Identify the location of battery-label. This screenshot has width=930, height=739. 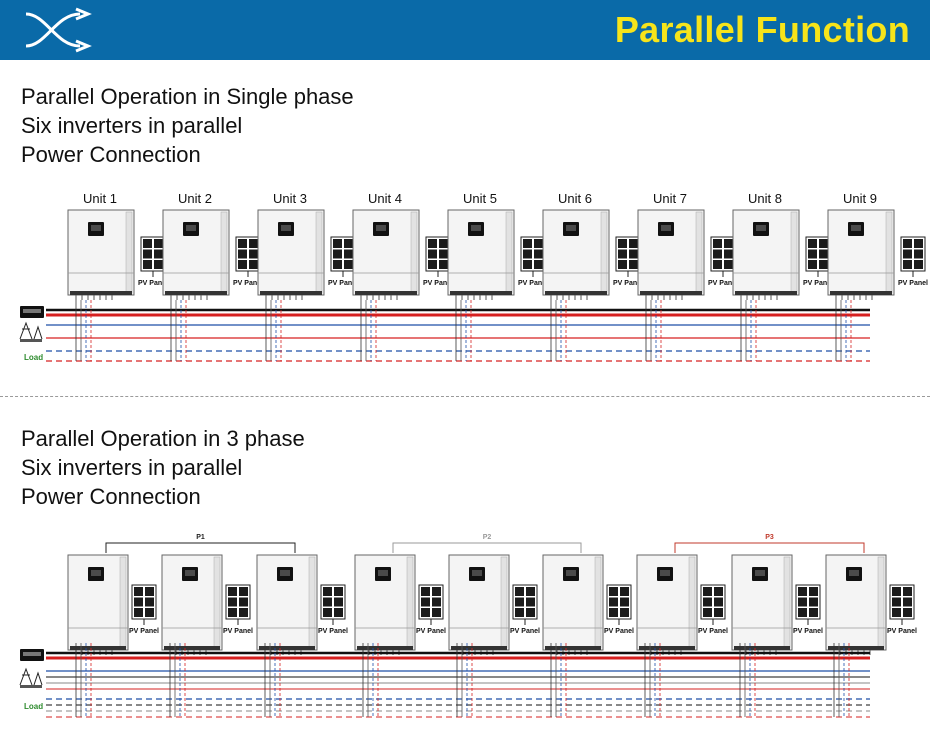
(32, 311).